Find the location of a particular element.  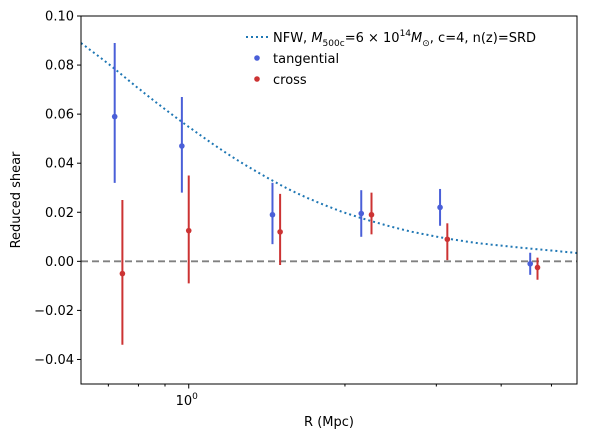

y-tick-label: 0.06 is located at coordinates (59, 115).